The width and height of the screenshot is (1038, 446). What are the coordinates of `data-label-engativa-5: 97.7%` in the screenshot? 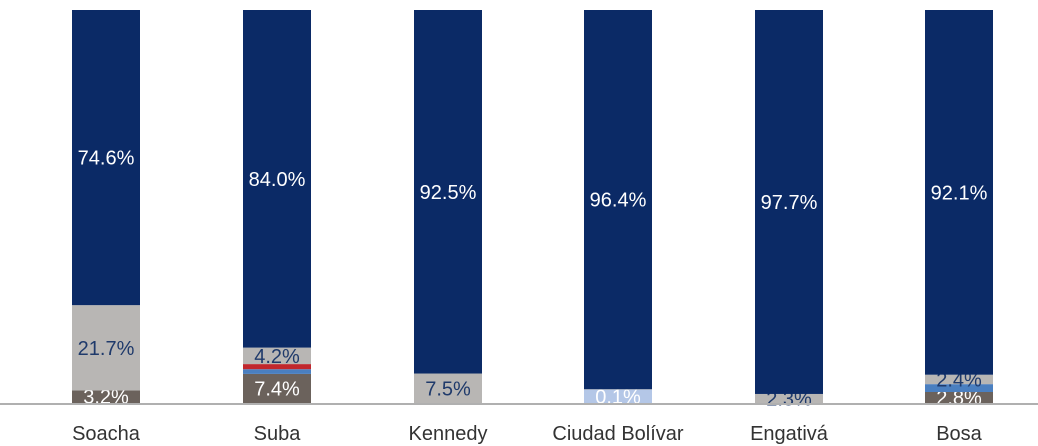 It's located at (789, 203).